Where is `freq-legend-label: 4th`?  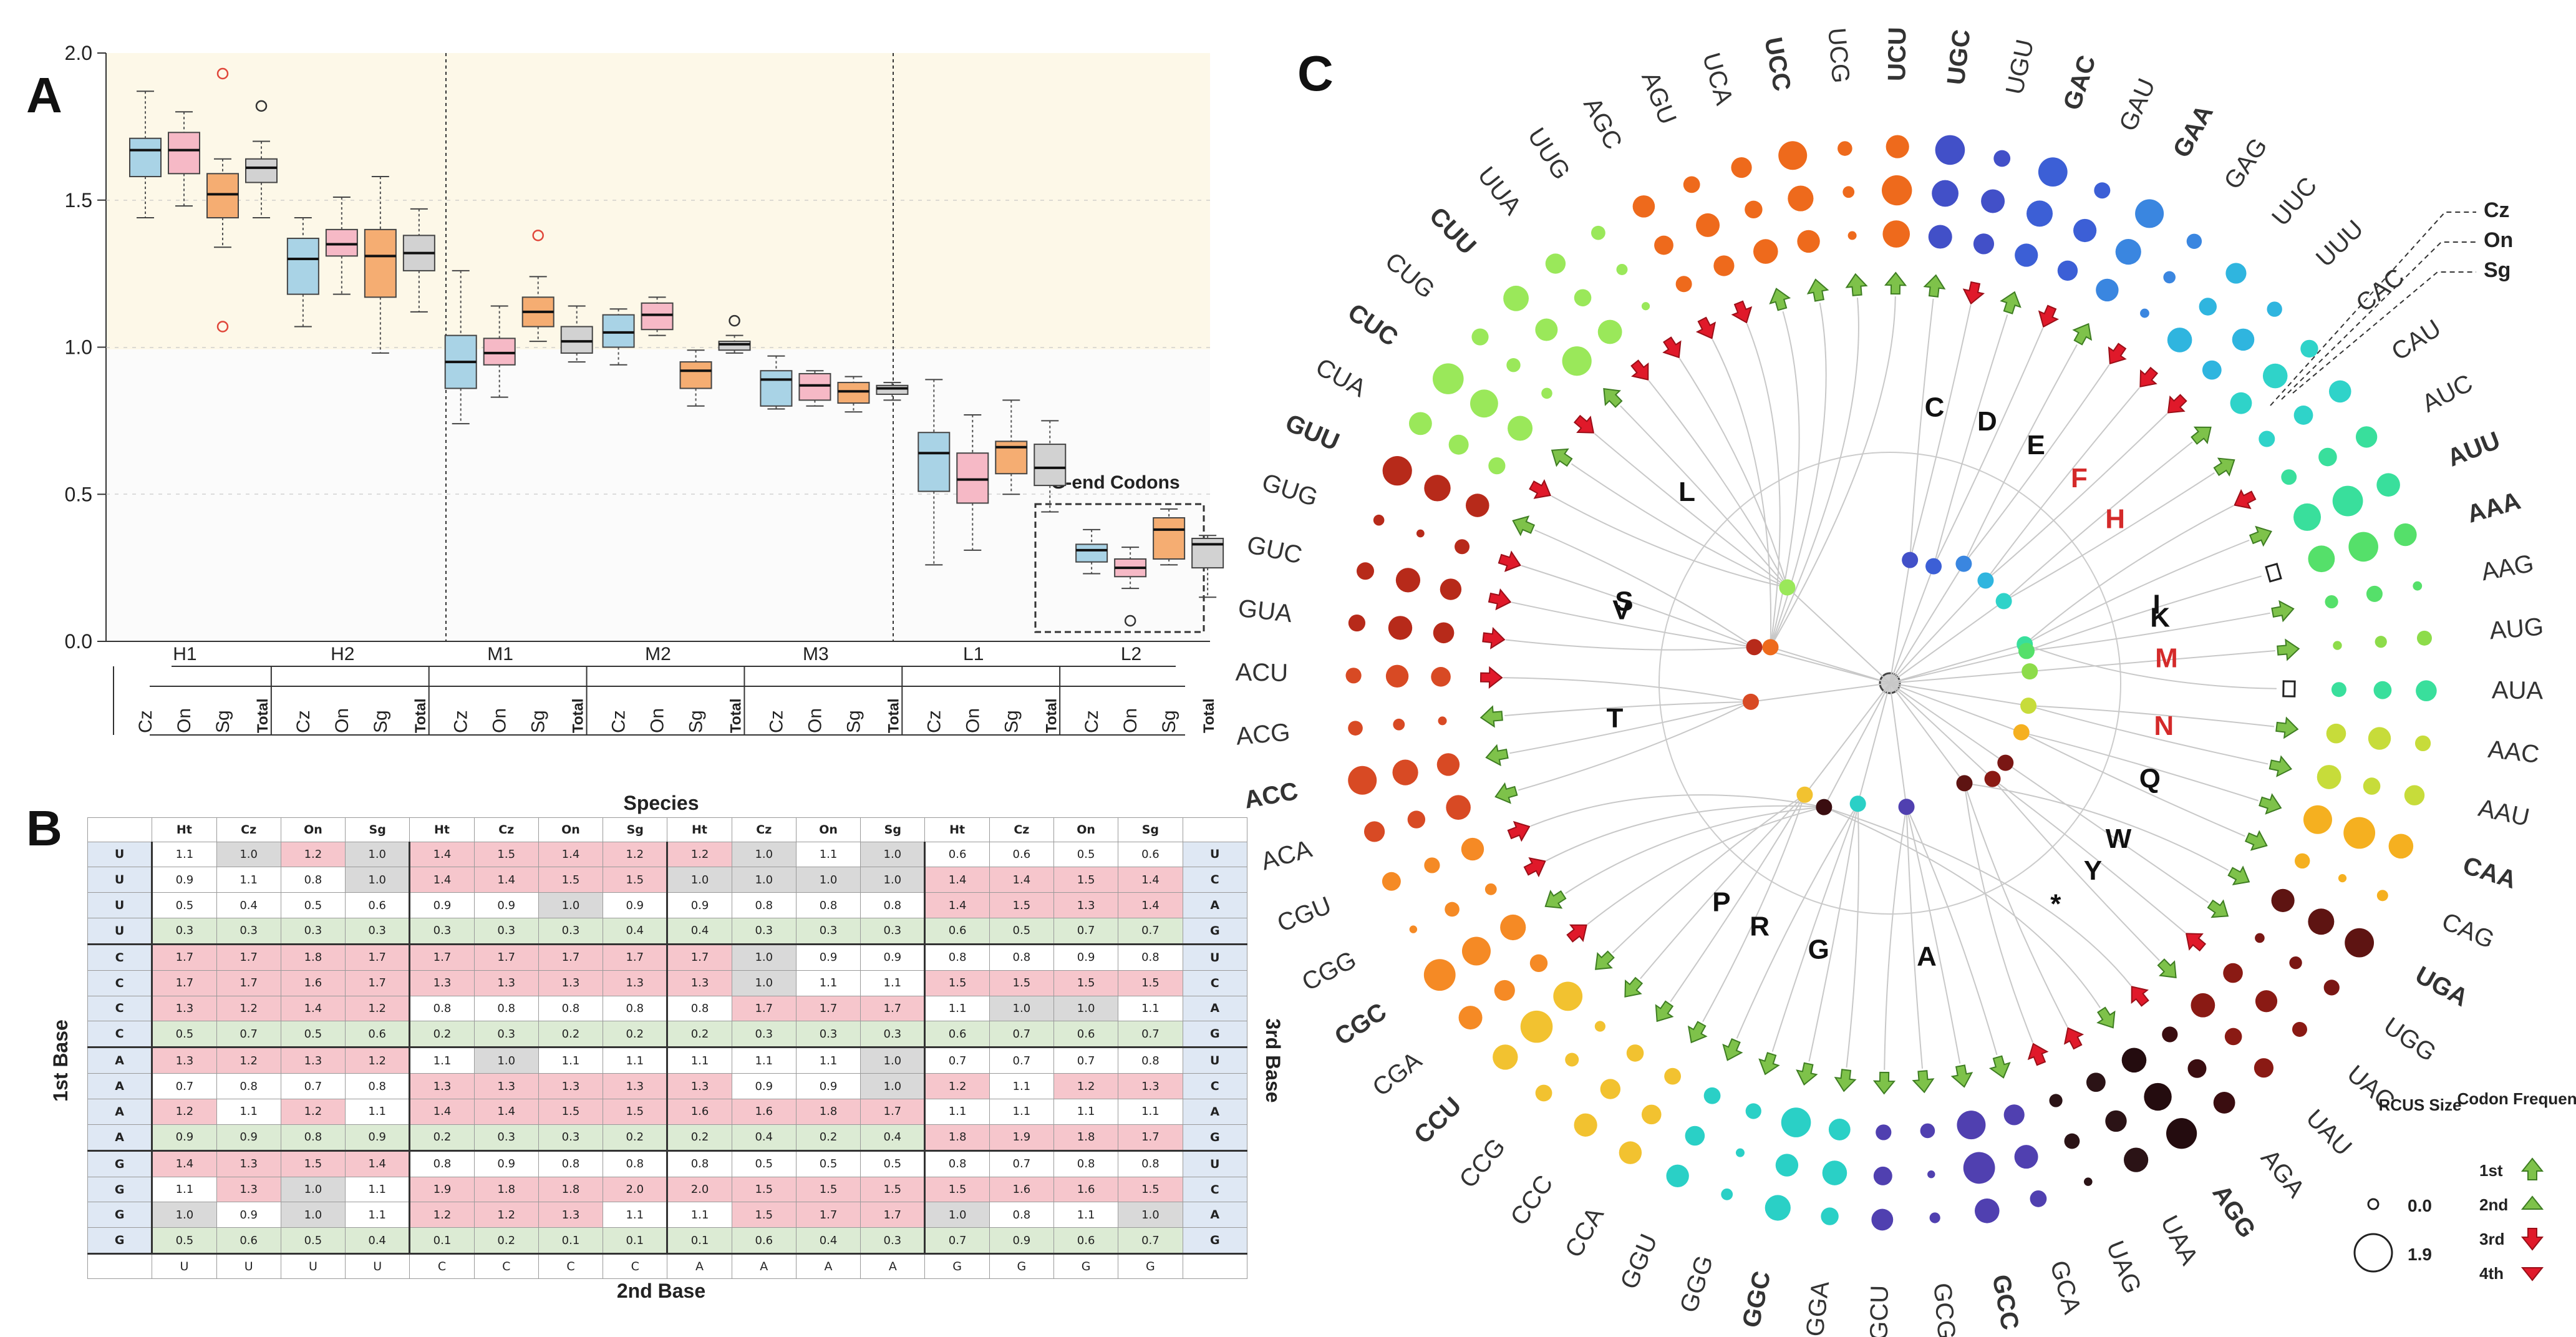 freq-legend-label: 4th is located at coordinates (2491, 1273).